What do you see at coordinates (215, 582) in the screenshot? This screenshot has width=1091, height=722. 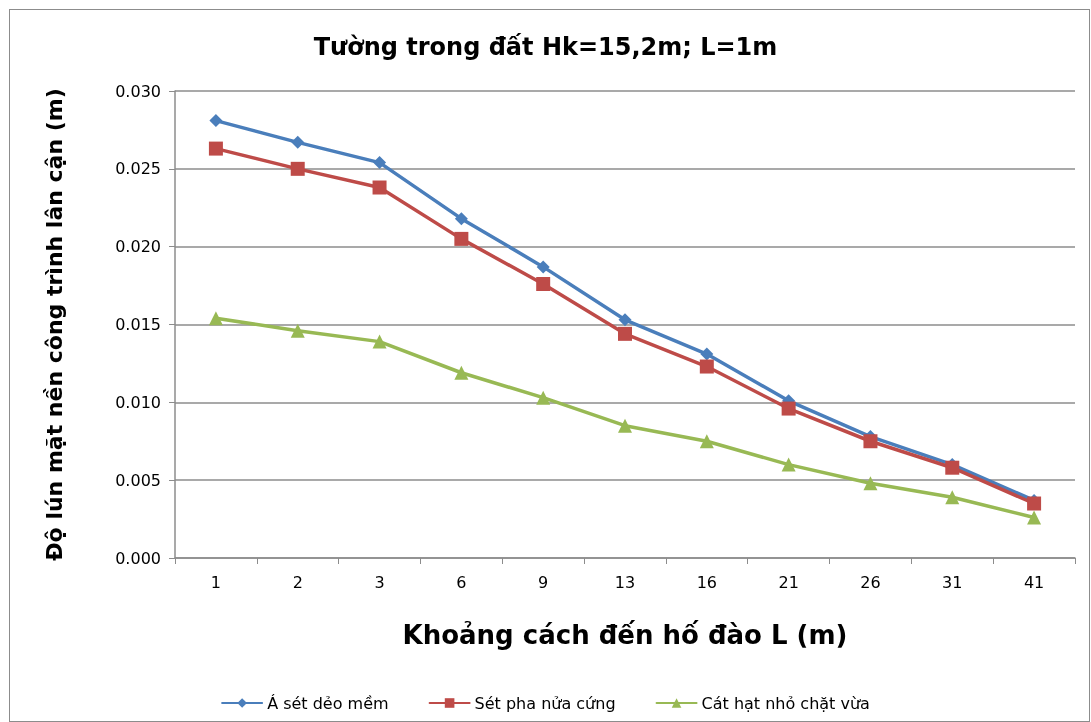 I see `x-tick-label: 1` at bounding box center [215, 582].